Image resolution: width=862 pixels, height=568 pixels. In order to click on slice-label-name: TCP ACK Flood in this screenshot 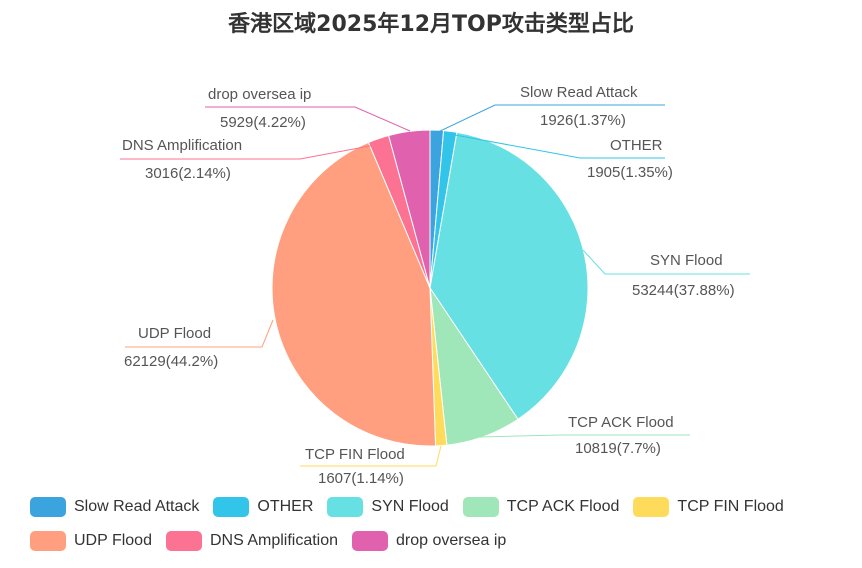, I will do `click(621, 422)`.